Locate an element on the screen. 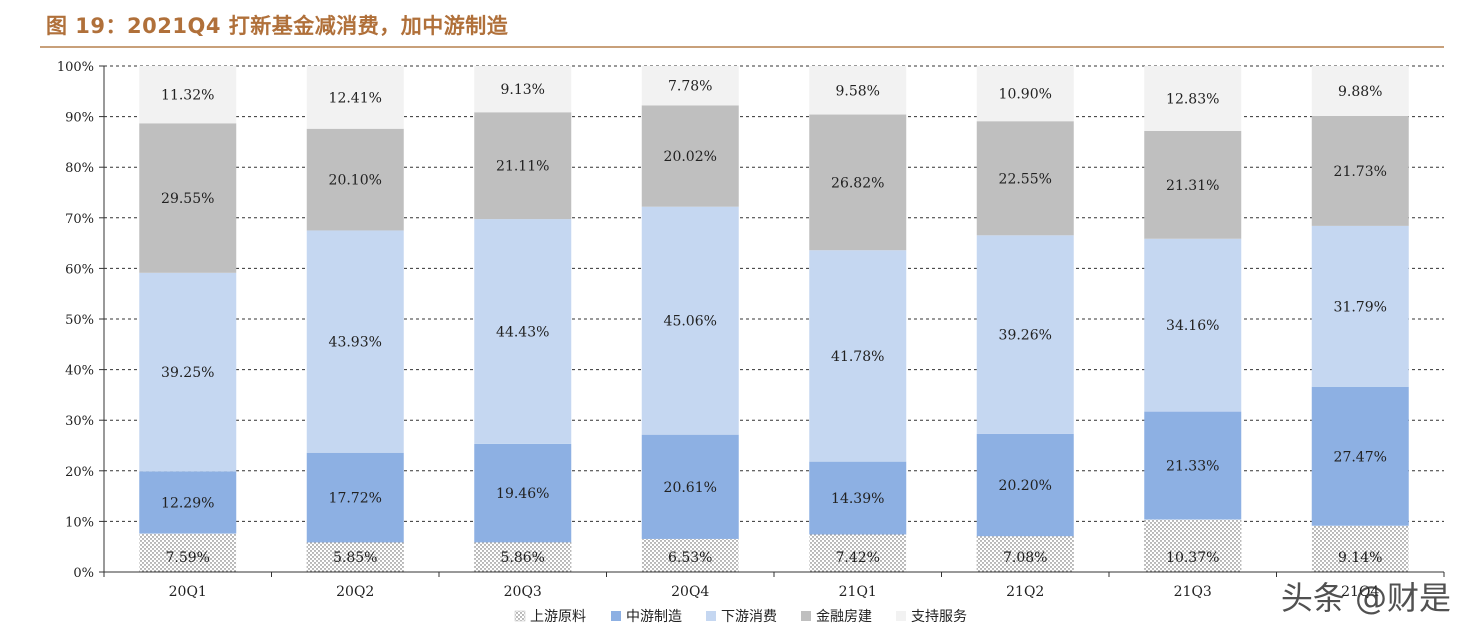 Image resolution: width=1473 pixels, height=637 pixels. data-label: 45.06% is located at coordinates (690, 322).